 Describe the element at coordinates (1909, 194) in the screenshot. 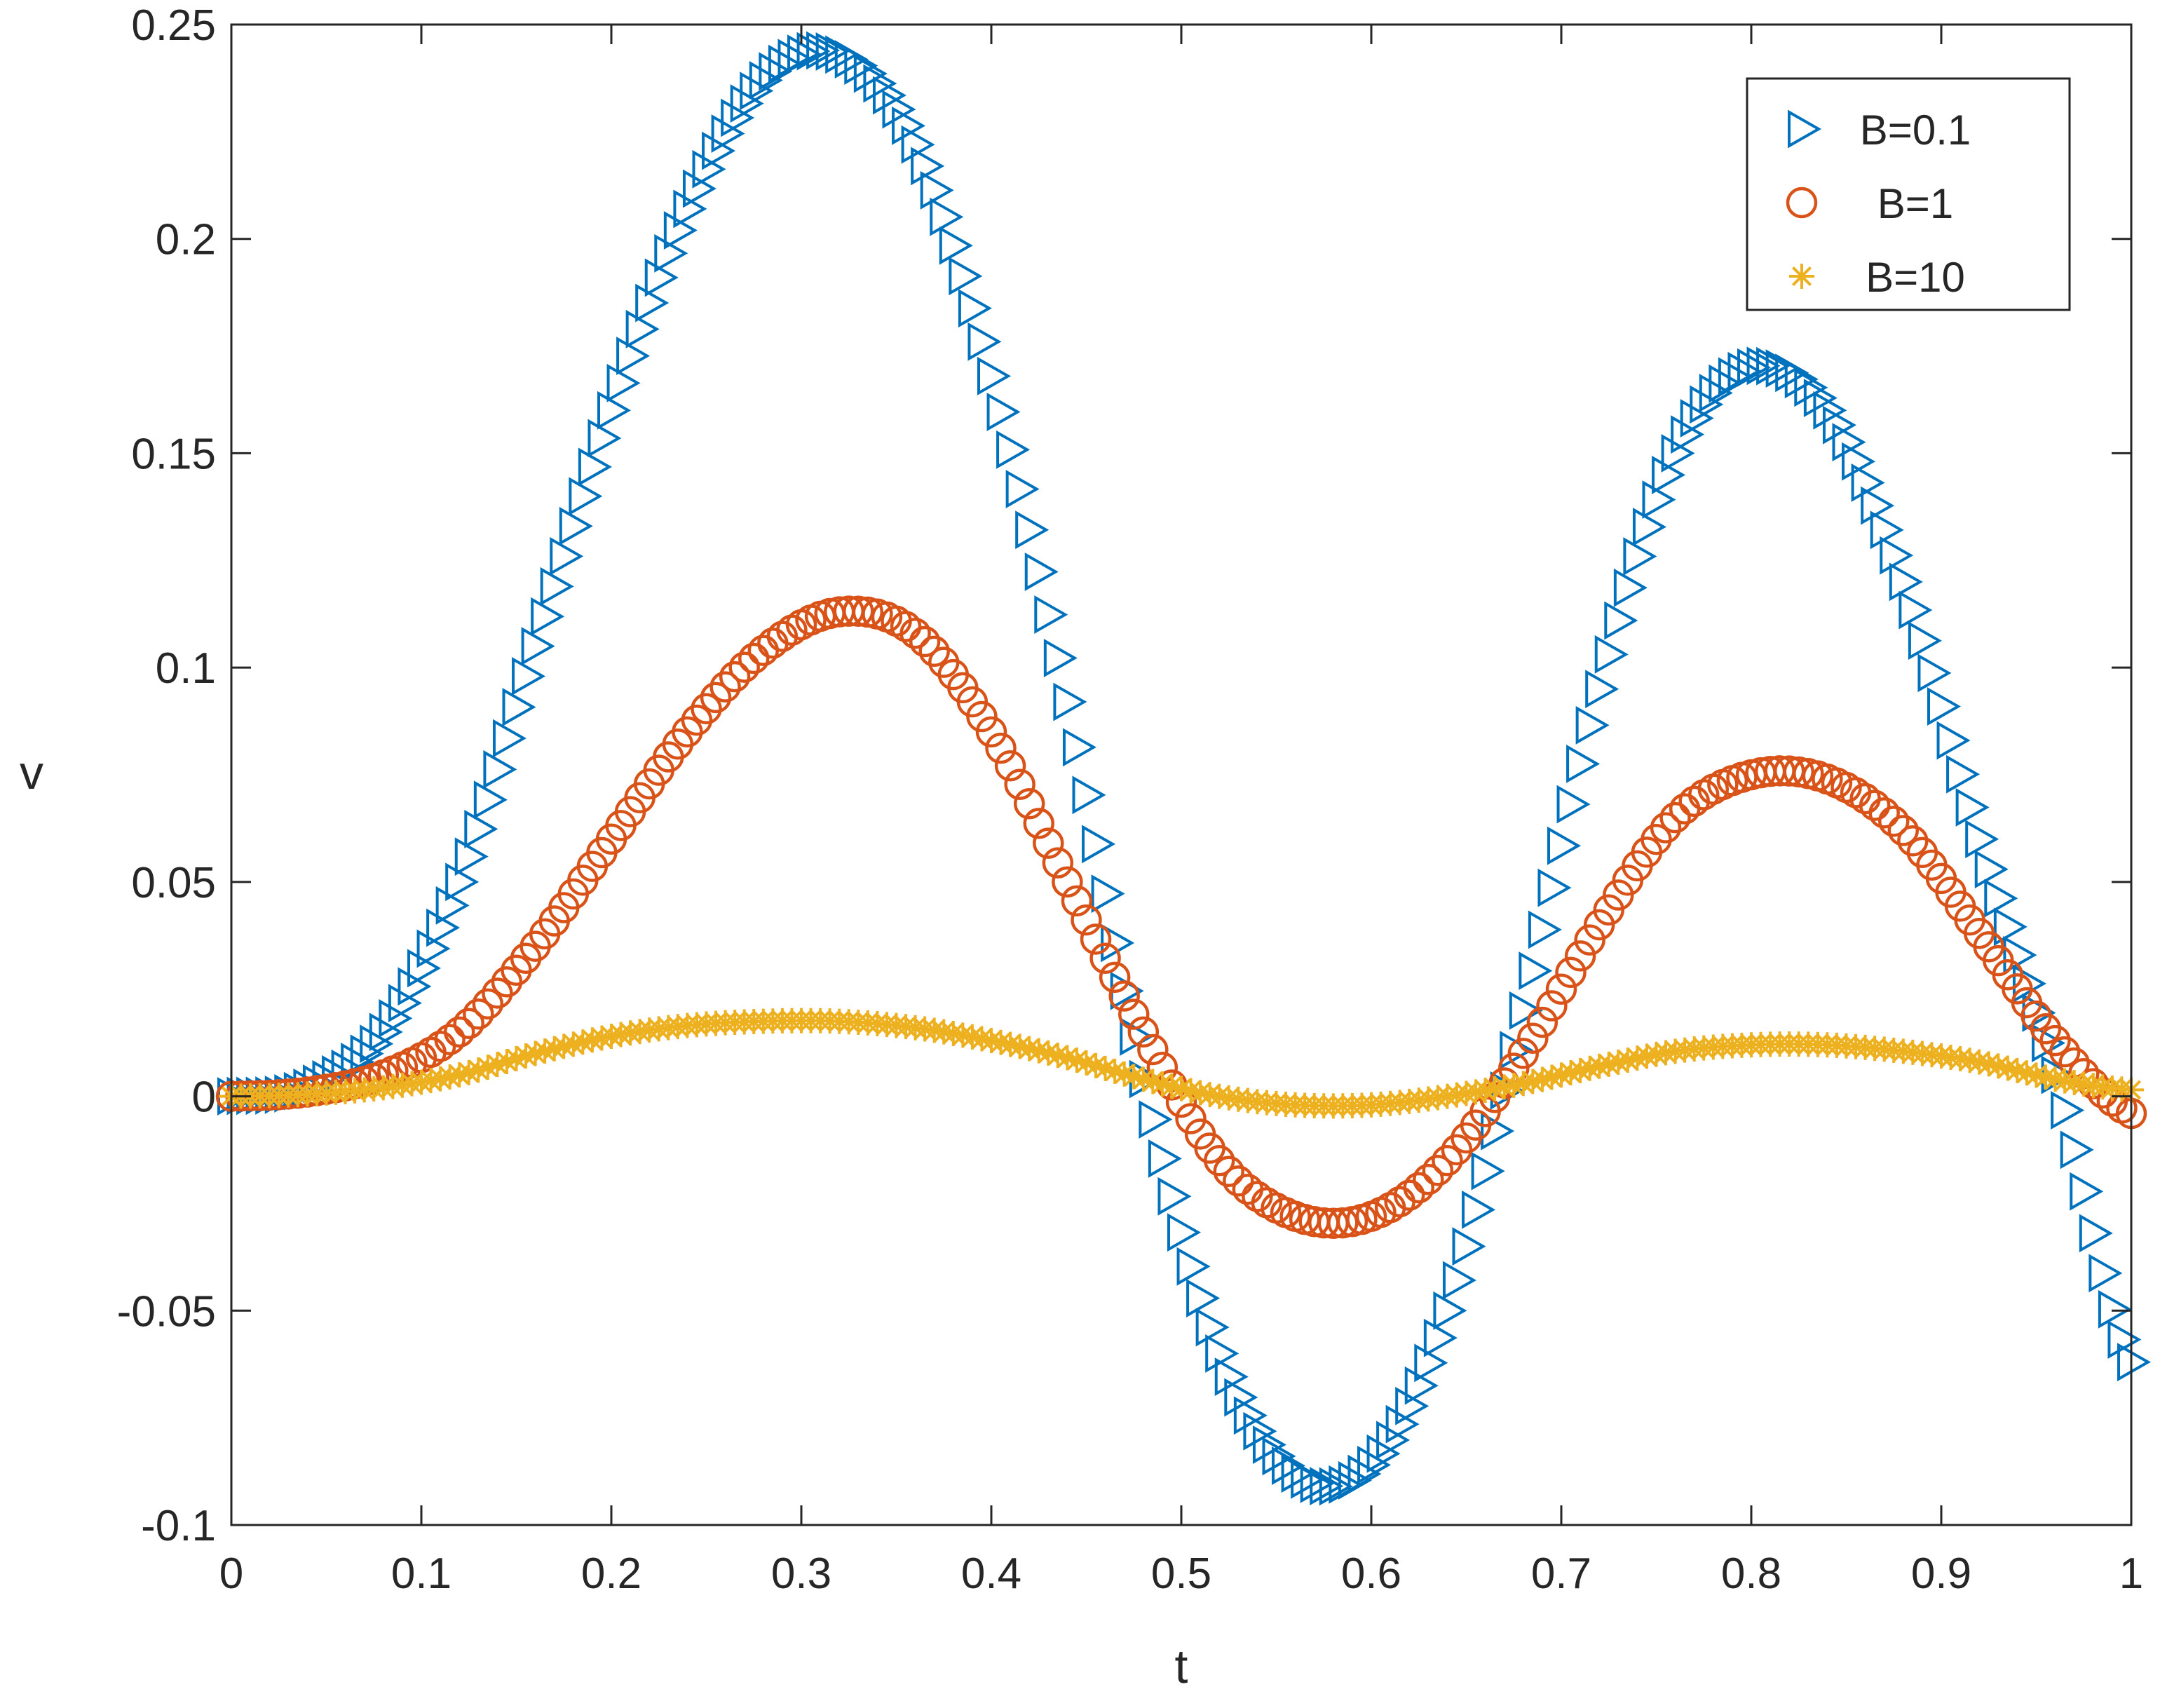

I see `legend: B=0.1 B=1 B=10` at that location.